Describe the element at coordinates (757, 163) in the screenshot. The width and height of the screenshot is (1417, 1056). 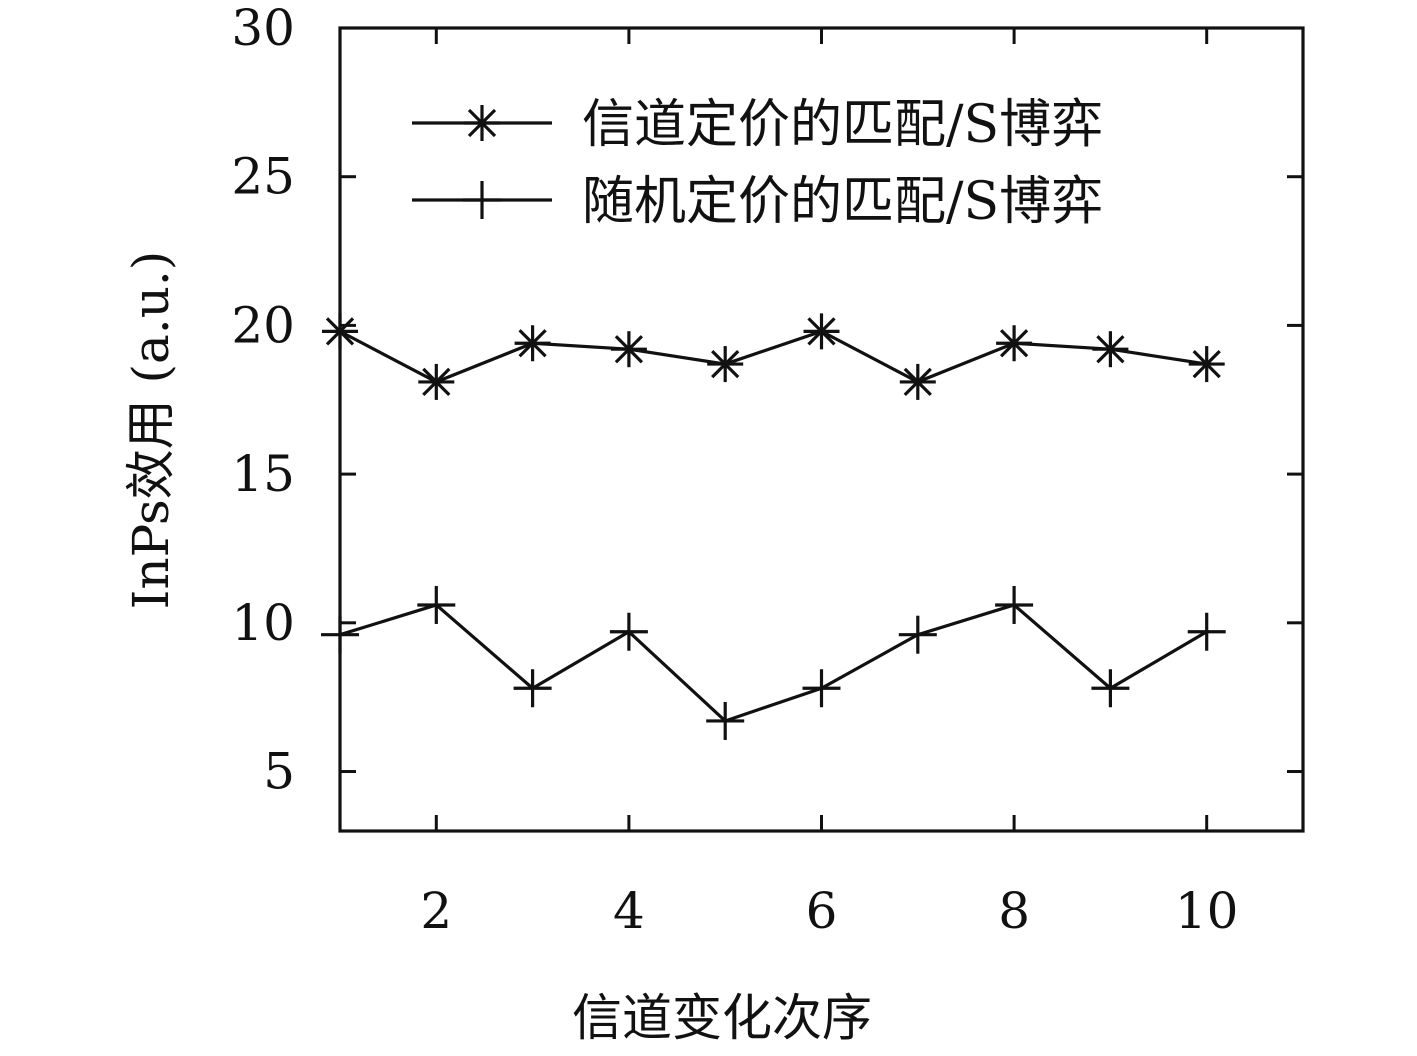
I see `legend: 信道定价的匹配/S博弈 随机定价的匹配/S博弈` at that location.